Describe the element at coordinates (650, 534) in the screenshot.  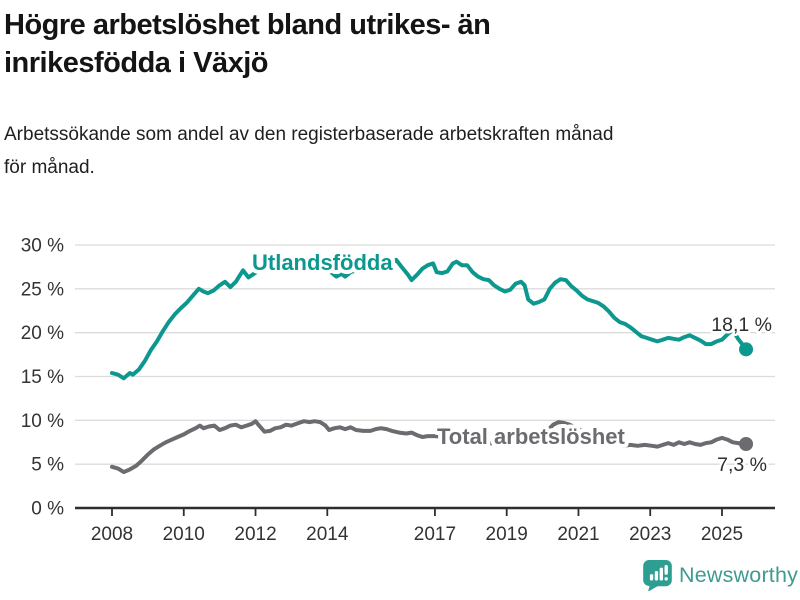
I see `x-tick-label: 2023` at that location.